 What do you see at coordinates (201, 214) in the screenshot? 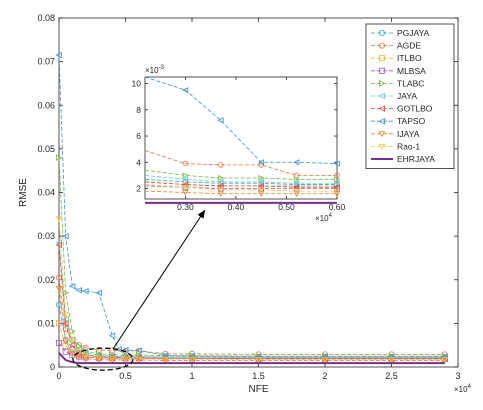
I see `zoom-arrowhead` at bounding box center [201, 214].